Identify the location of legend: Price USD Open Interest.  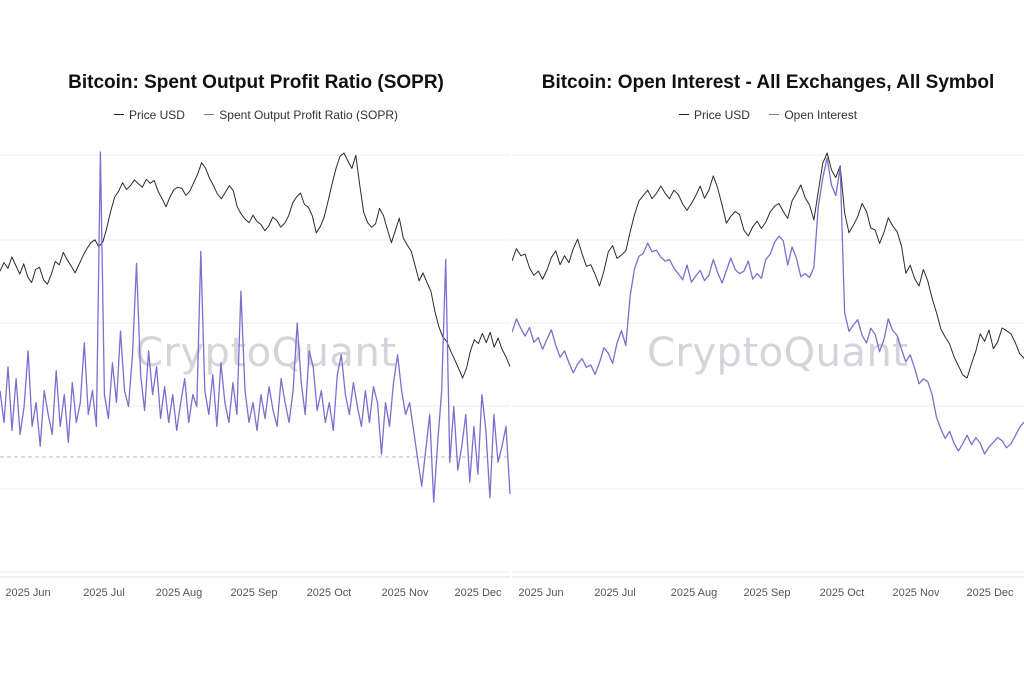
(768, 113).